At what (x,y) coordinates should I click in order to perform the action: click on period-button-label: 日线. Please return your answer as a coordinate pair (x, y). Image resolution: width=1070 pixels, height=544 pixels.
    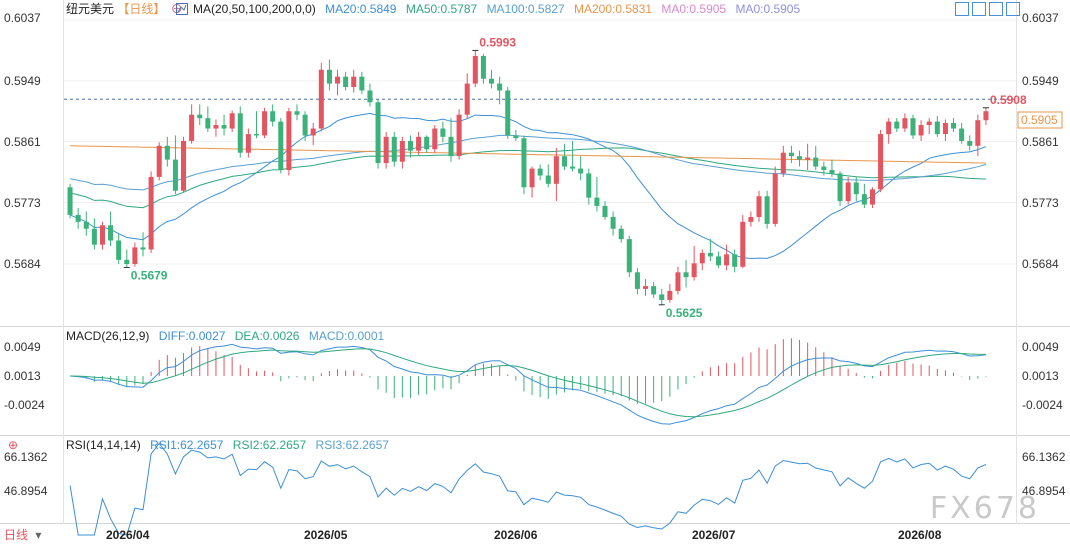
    Looking at the image, I should click on (16, 535).